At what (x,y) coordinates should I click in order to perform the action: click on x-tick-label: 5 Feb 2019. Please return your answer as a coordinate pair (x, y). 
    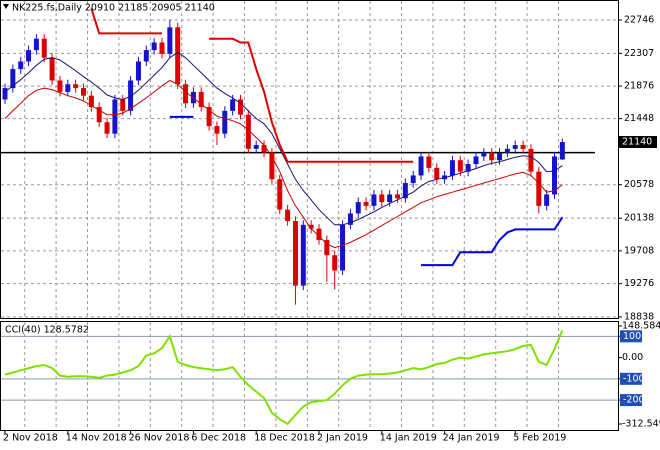
    Looking at the image, I should click on (539, 438).